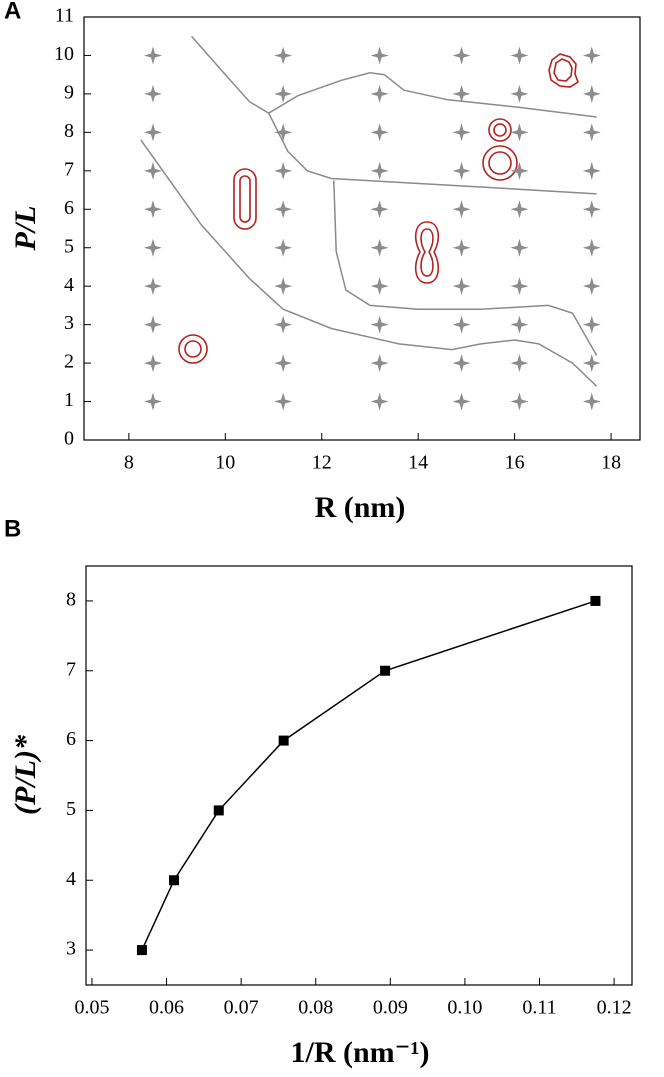  What do you see at coordinates (69, 362) in the screenshot?
I see `y-tick-label: 2` at bounding box center [69, 362].